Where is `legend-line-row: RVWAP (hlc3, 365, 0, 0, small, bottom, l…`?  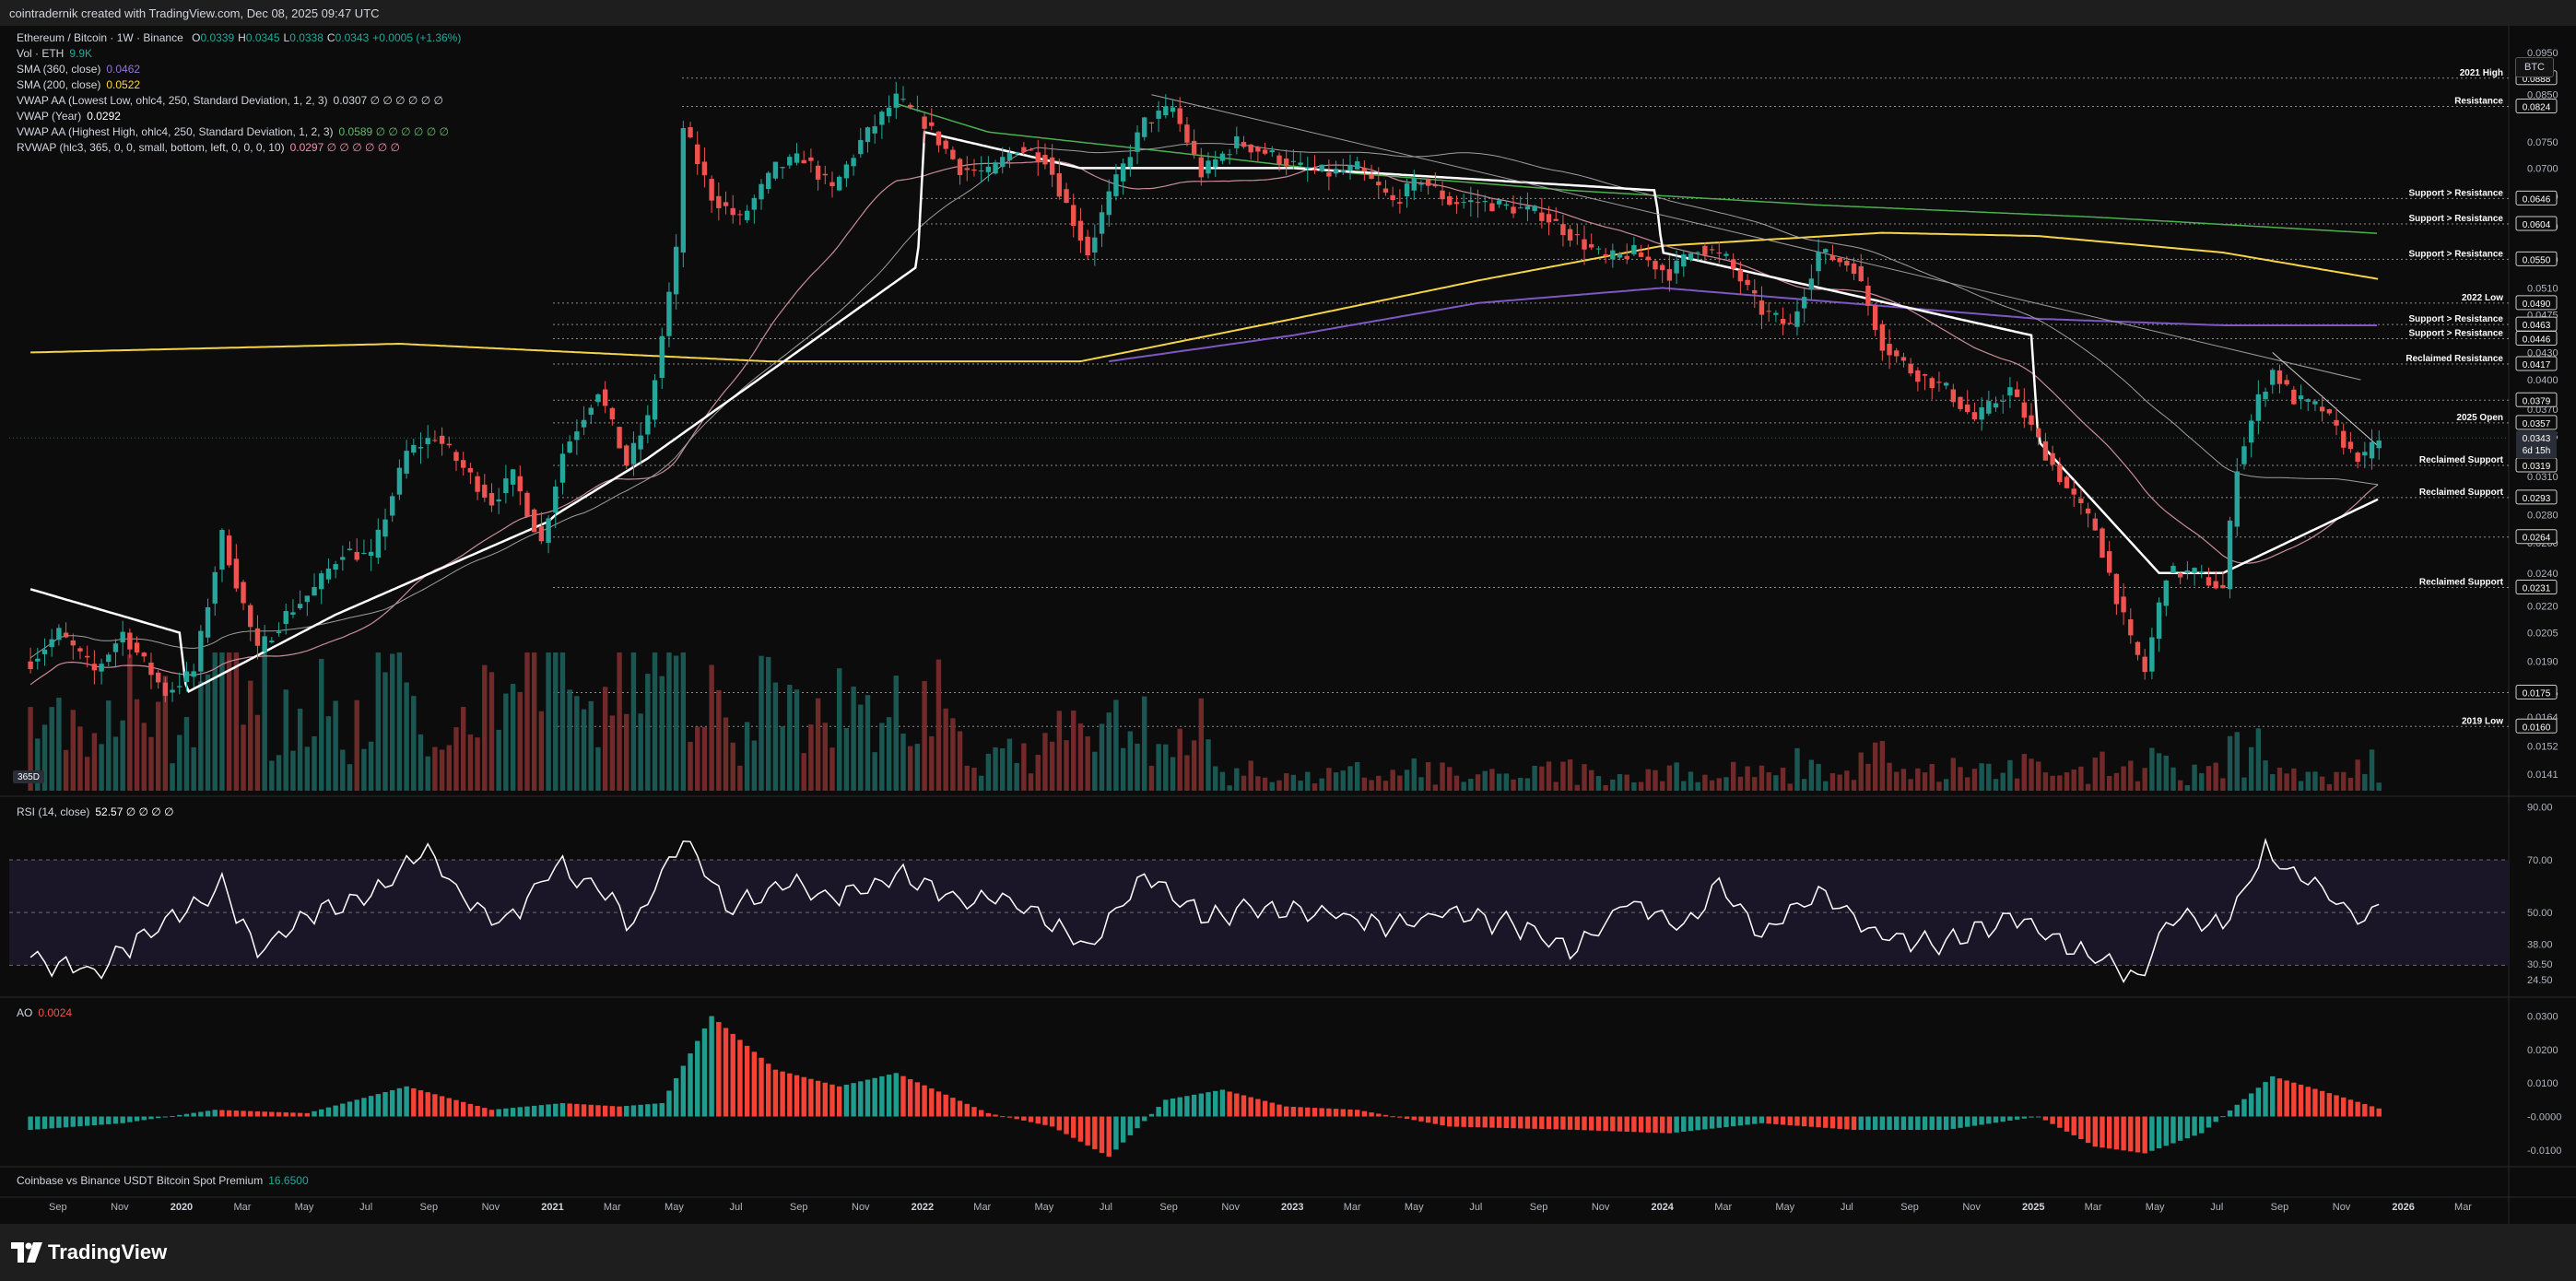 legend-line-row: RVWAP (hlc3, 365, 0, 0, small, bottom, l… is located at coordinates (208, 147).